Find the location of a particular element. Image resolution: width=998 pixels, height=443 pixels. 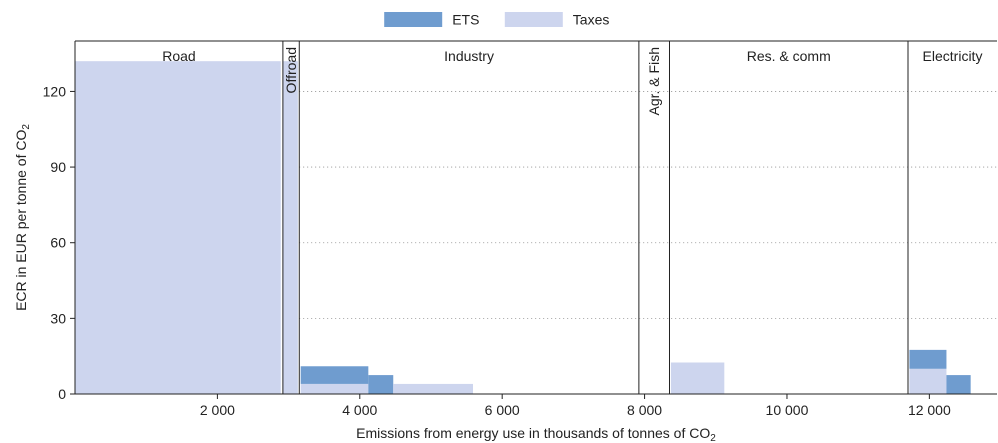

legend: ETS Taxes is located at coordinates (496, 20).